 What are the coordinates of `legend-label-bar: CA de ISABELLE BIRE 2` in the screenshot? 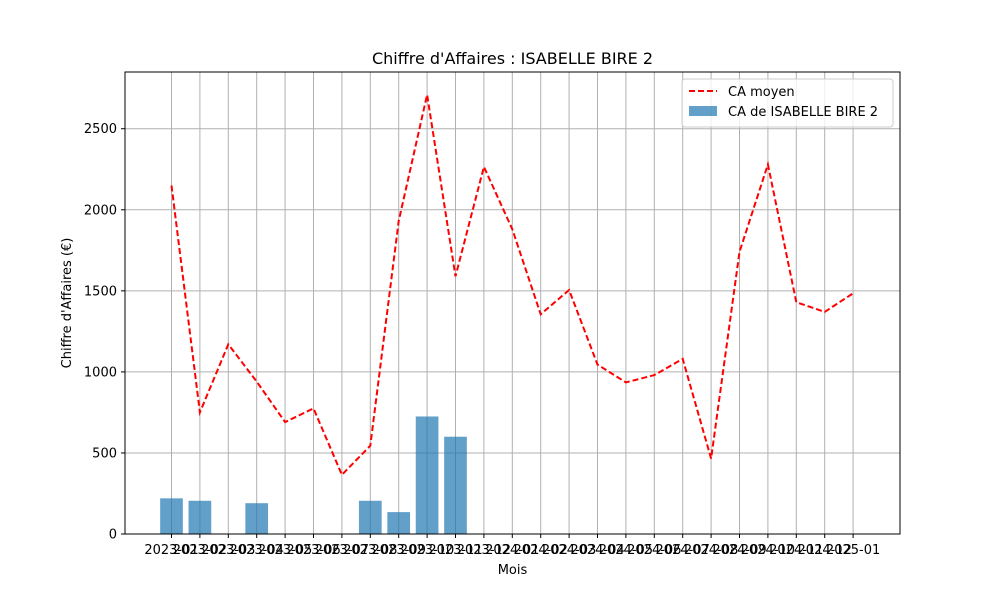 It's located at (803, 112).